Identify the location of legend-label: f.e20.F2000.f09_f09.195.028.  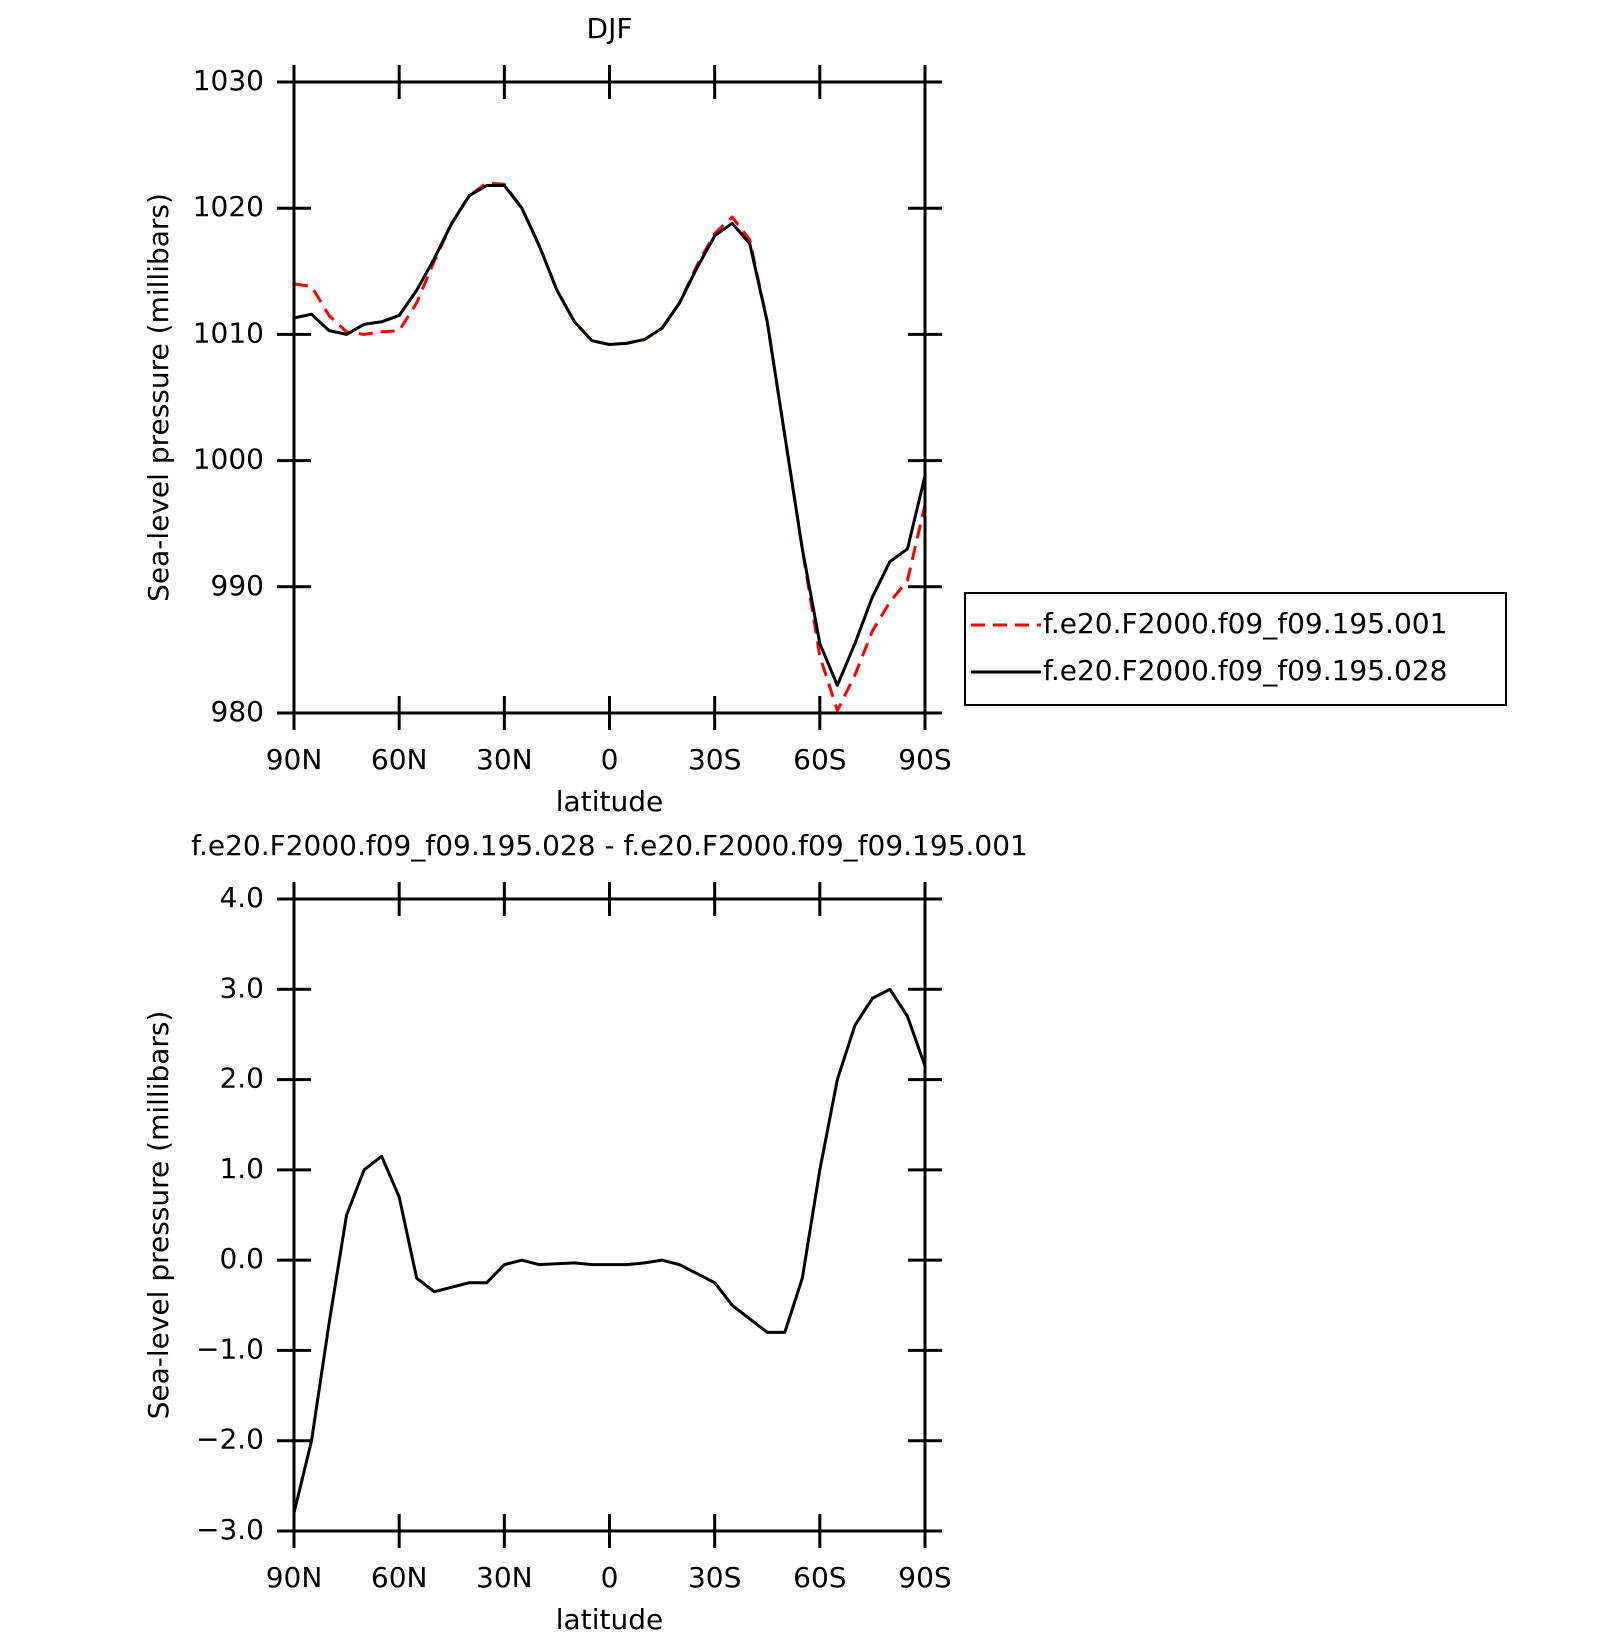
(1245, 670).